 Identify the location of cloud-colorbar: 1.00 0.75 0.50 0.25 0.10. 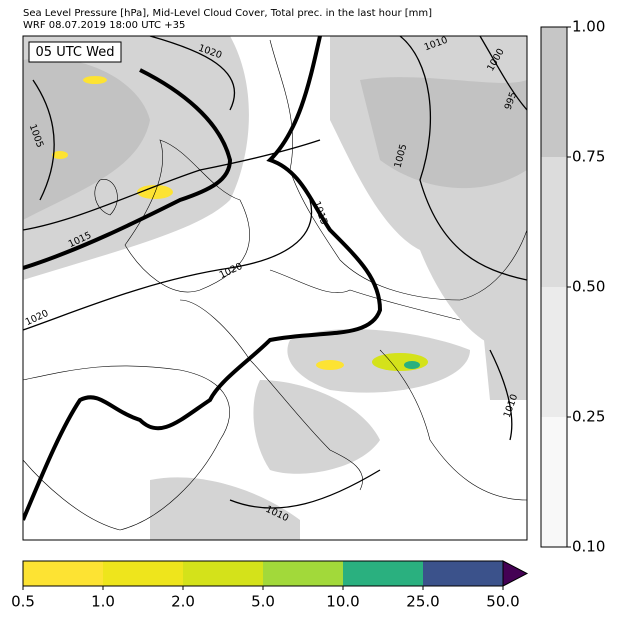
(572, 287).